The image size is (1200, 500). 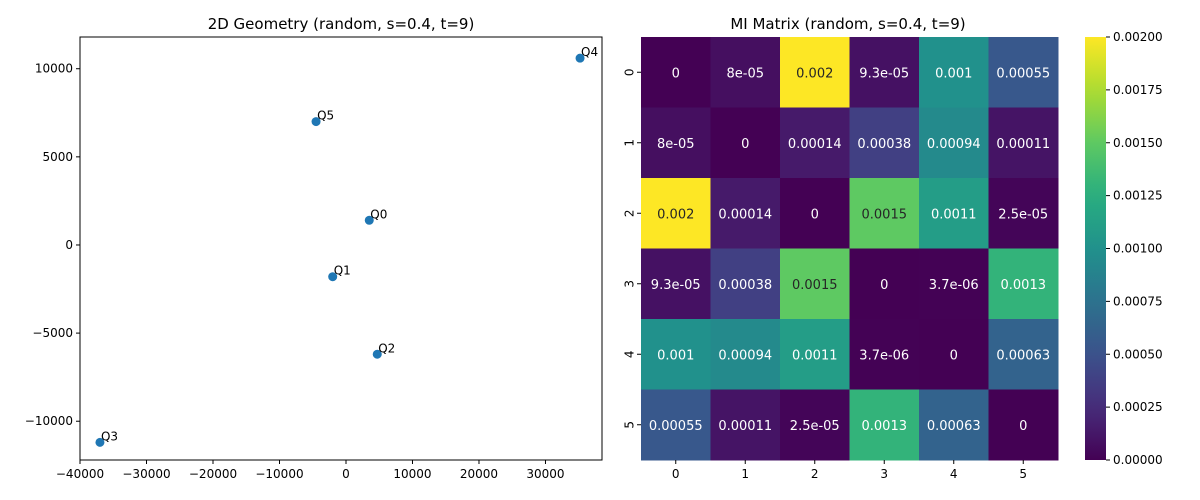 I want to click on colorbar-tick-label: 0.00000, so click(x=1138, y=460).